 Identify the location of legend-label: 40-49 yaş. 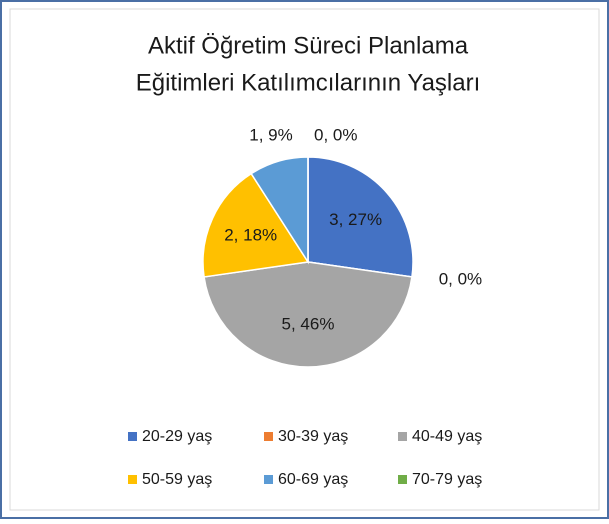
(447, 436).